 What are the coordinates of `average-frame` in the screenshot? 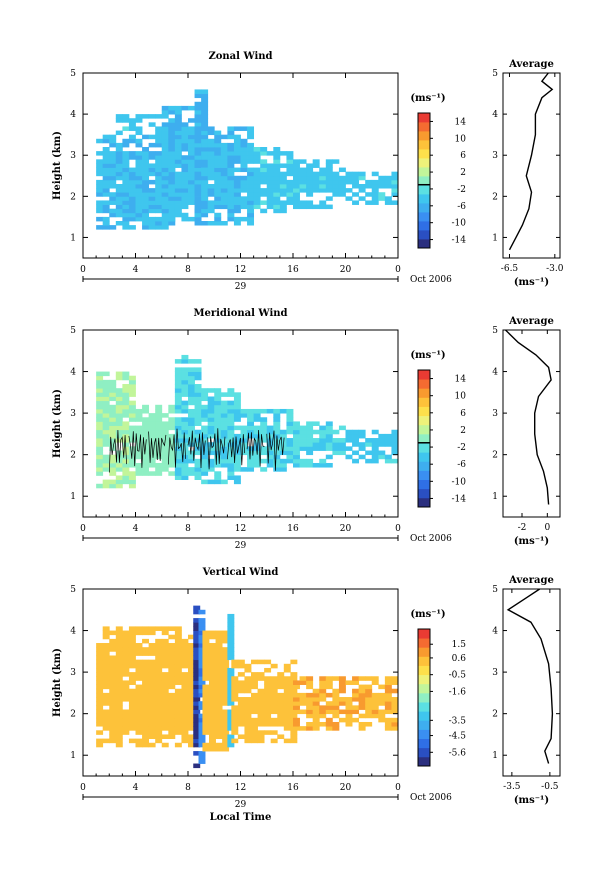 It's located at (531, 682).